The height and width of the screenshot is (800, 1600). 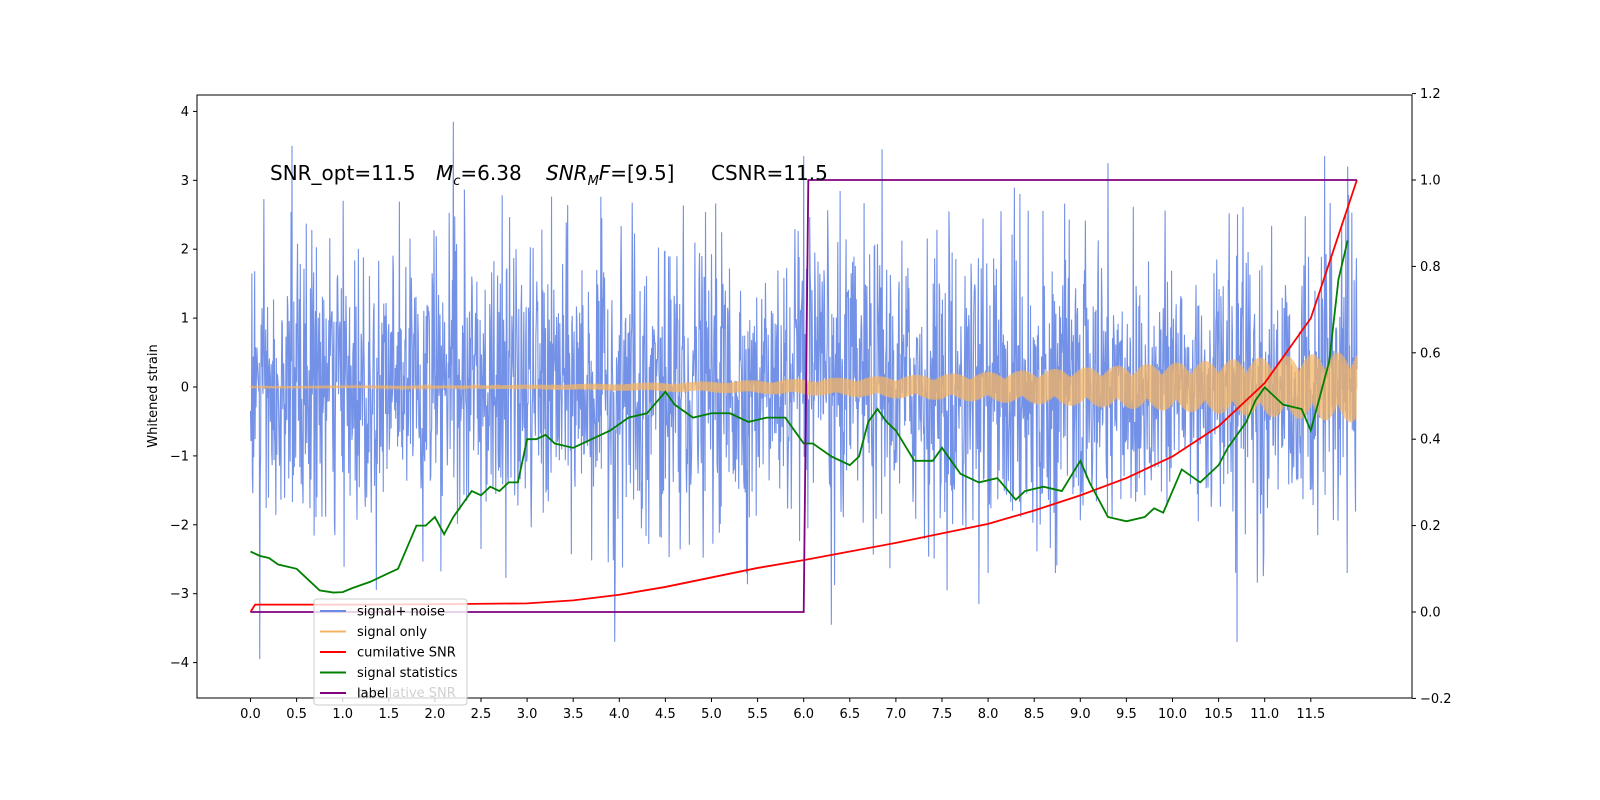 I want to click on y2-tick-label: 1.0, so click(x=1430, y=181).